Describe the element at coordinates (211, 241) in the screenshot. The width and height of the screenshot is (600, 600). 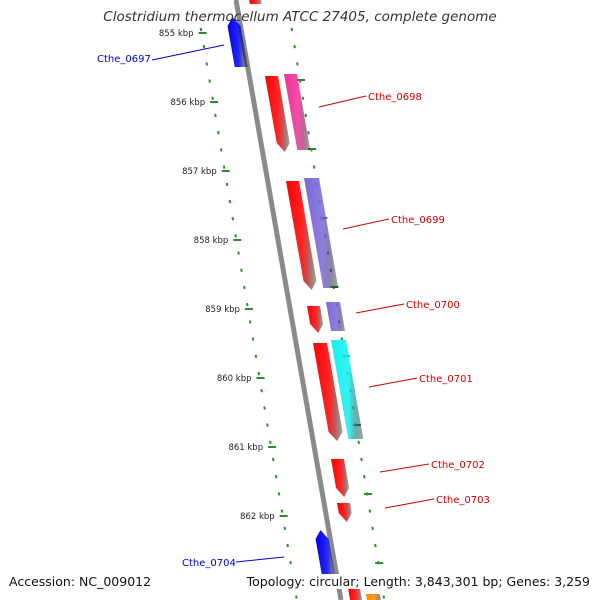
I see `kbp-label: 858 kbp` at that location.